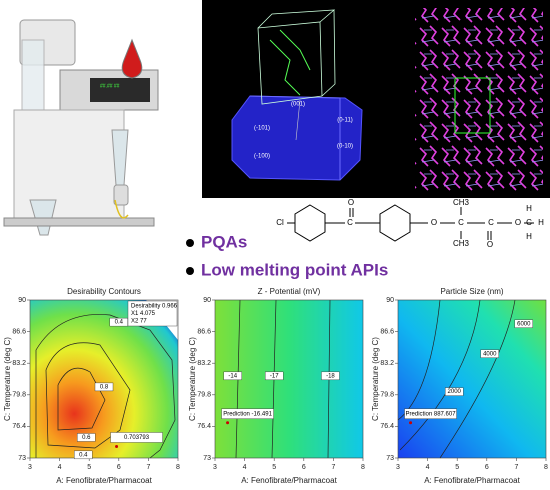 This screenshot has height=490, width=550. What do you see at coordinates (280, 222) in the screenshot?
I see `atom-label: Cl` at bounding box center [280, 222].